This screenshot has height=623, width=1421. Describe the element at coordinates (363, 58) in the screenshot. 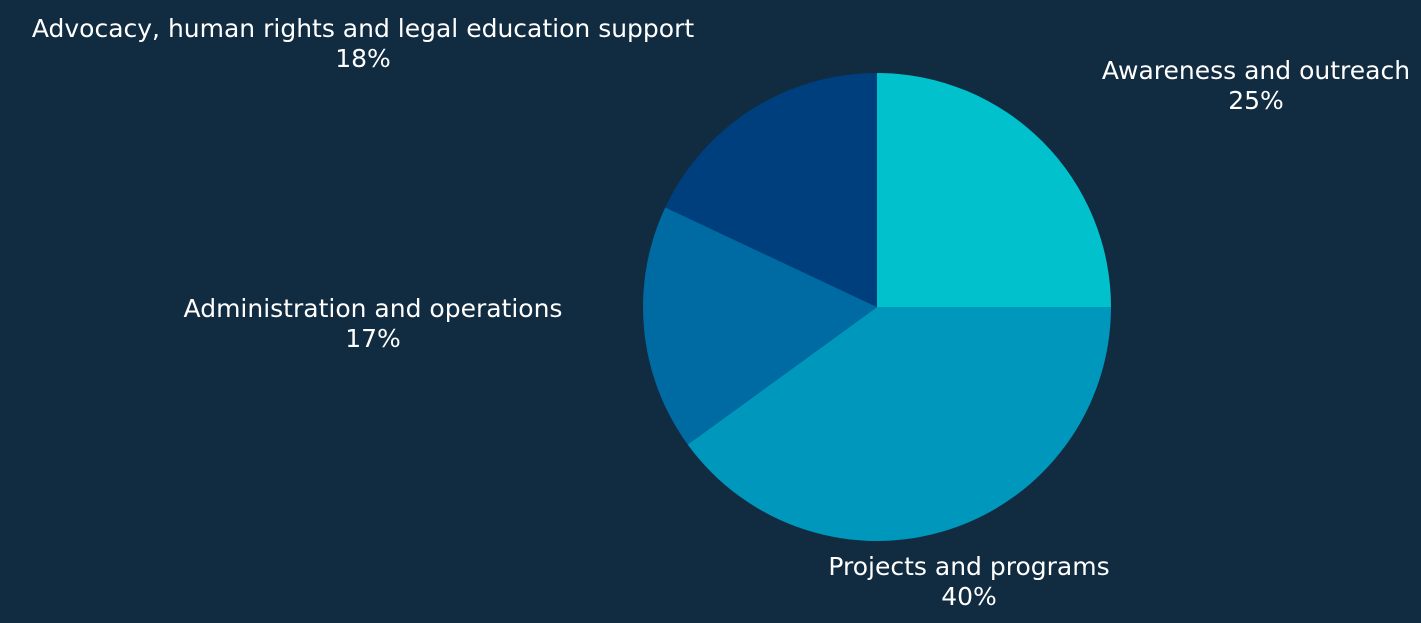

I see `slice-label-value: 18%` at that location.